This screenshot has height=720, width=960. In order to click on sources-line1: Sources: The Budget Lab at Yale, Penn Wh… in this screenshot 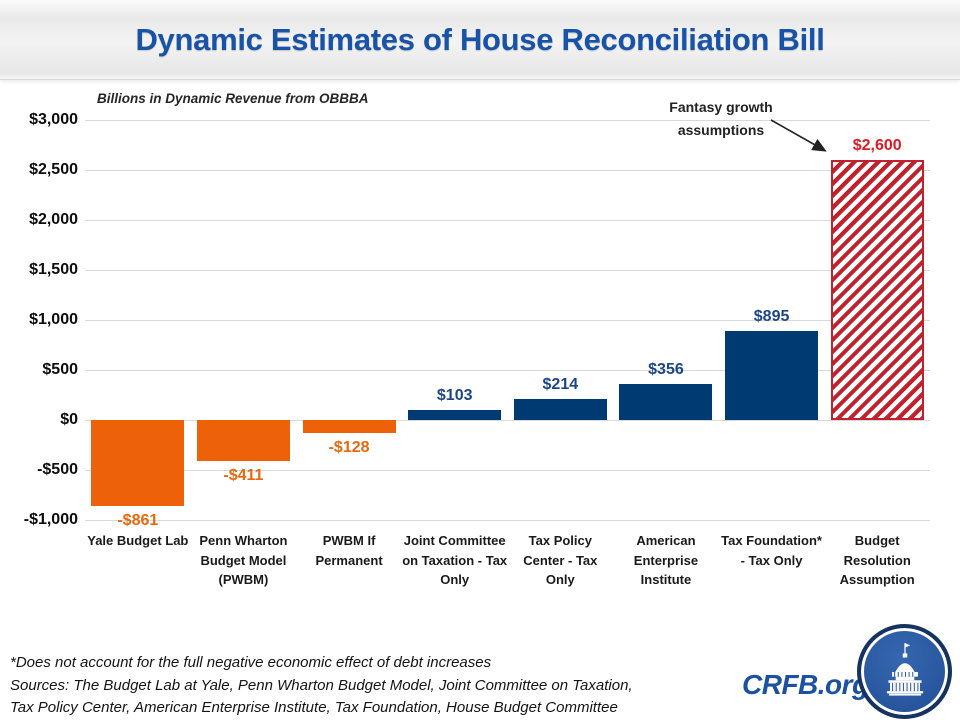, I will do `click(321, 685)`.